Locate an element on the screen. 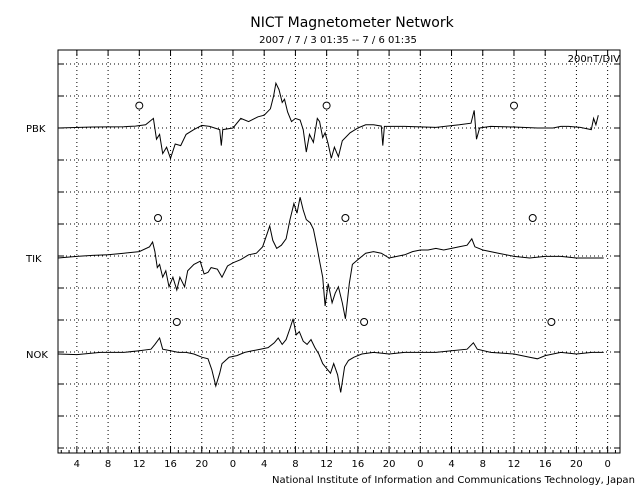  chart-subtitle: 2007 / 7 / 3 01:35 -- 7 / 6 01:35 is located at coordinates (338, 40).